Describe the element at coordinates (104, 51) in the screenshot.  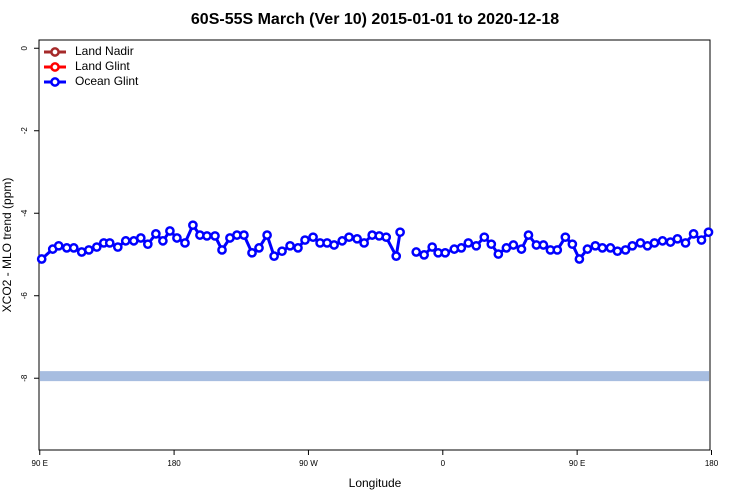
I see `legend-label: Land Nadir` at that location.